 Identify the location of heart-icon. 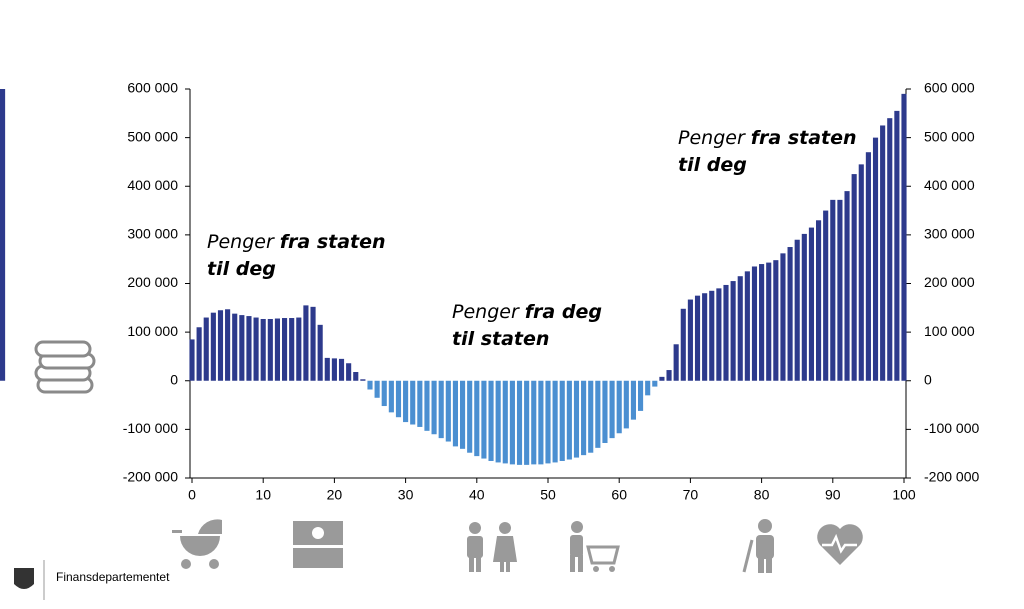
(840, 544).